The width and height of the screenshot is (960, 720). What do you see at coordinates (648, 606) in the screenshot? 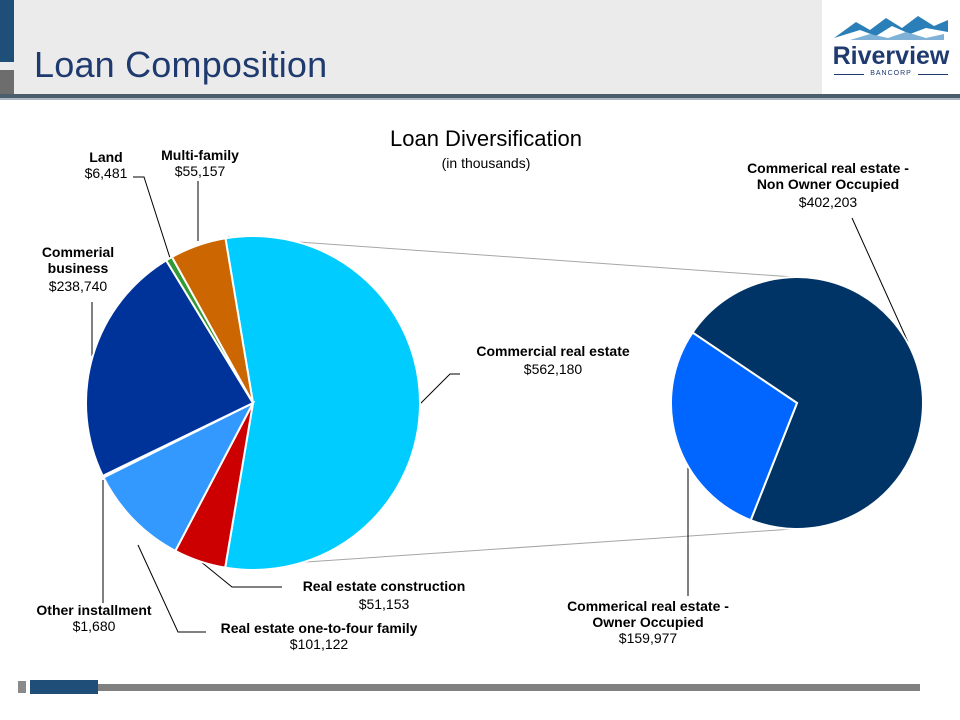
I see `label-owner-name-1: Commerical real estate -` at bounding box center [648, 606].